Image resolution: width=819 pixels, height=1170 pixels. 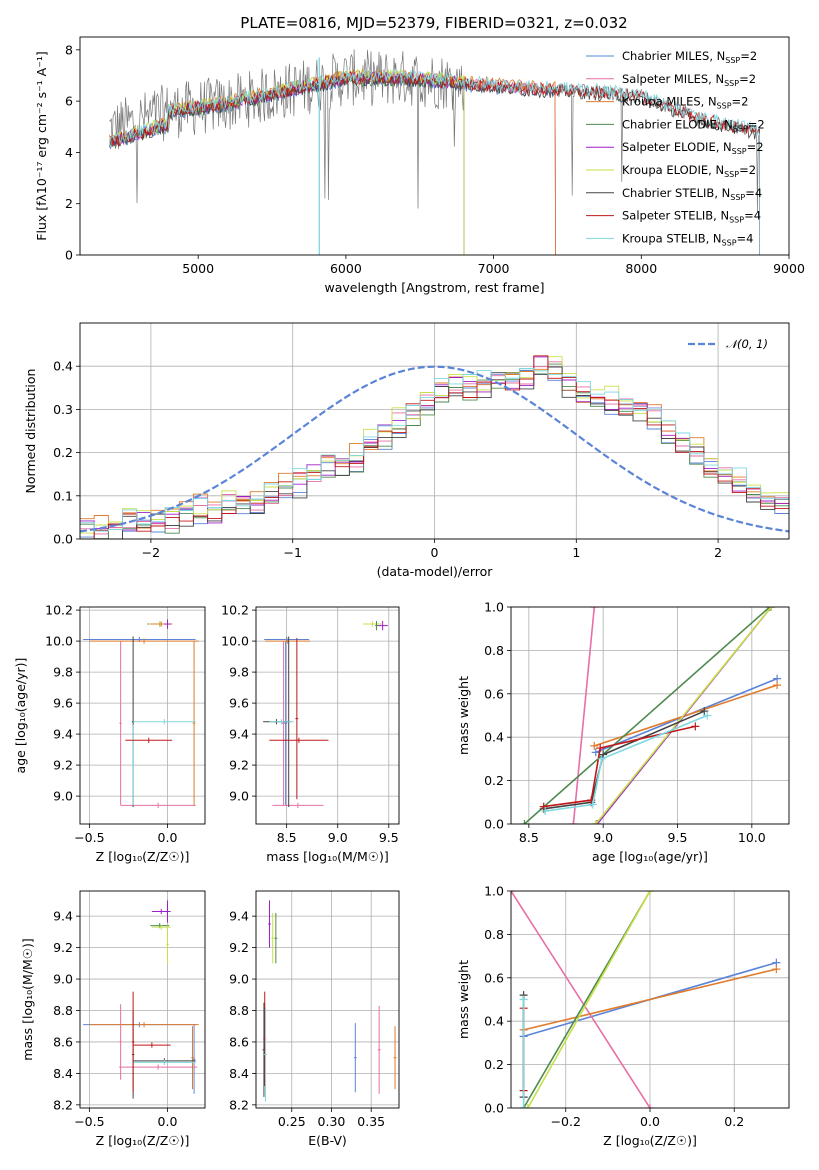 I want to click on y-tick-label: 10.2, so click(x=59, y=610).